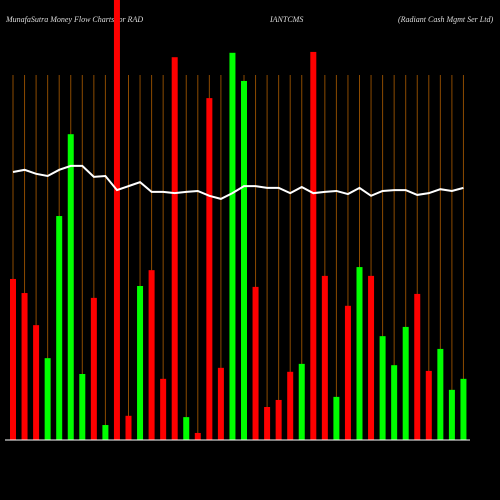 The width and height of the screenshot is (500, 500). Describe the element at coordinates (238, 182) in the screenshot. I see `money-flow-line` at that location.